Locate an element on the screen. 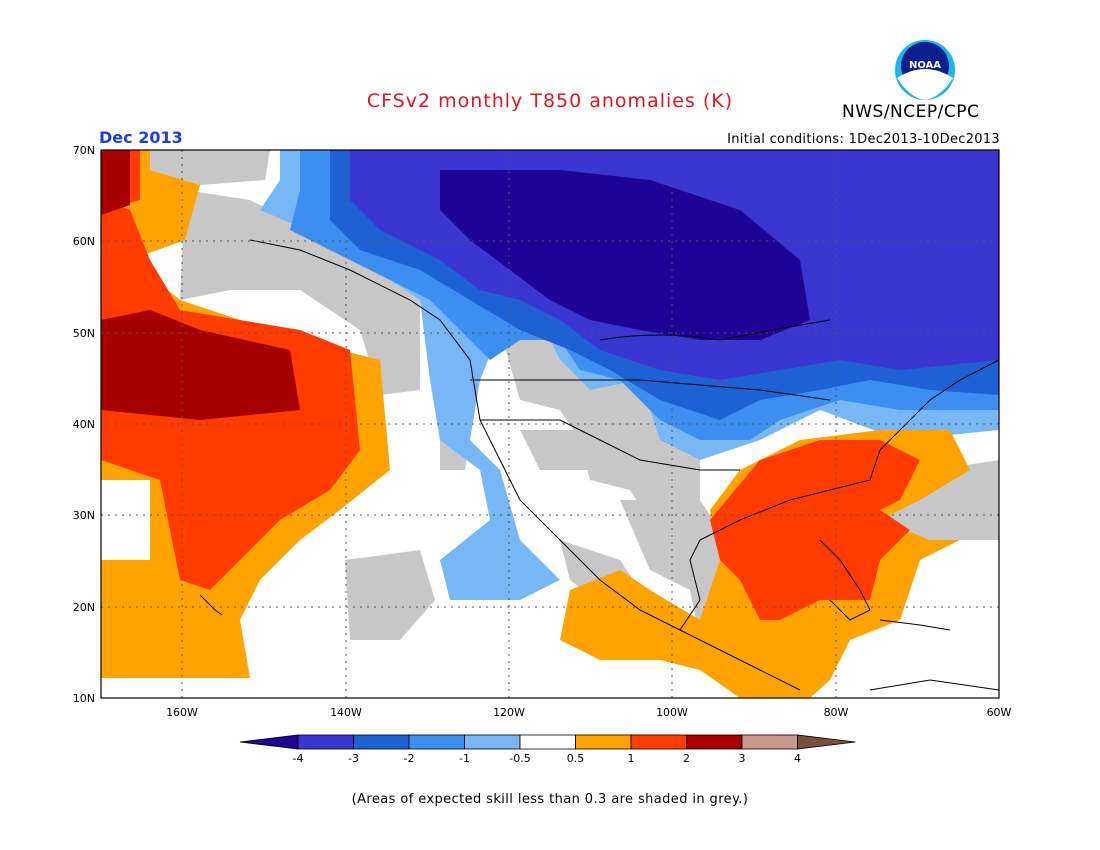  lon-tick-60w: 60W is located at coordinates (999, 712).